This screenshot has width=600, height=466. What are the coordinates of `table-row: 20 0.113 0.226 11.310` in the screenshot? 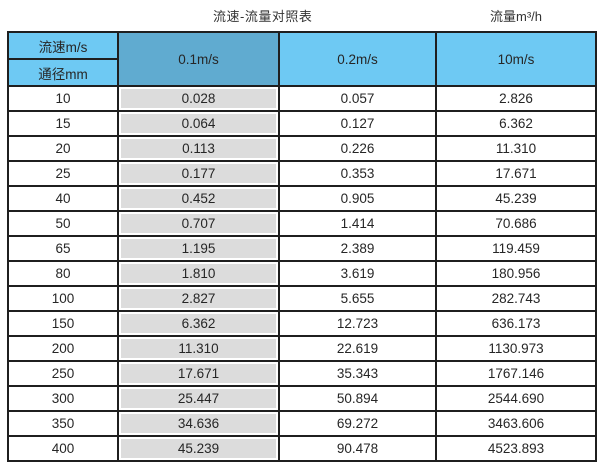 It's located at (302, 148).